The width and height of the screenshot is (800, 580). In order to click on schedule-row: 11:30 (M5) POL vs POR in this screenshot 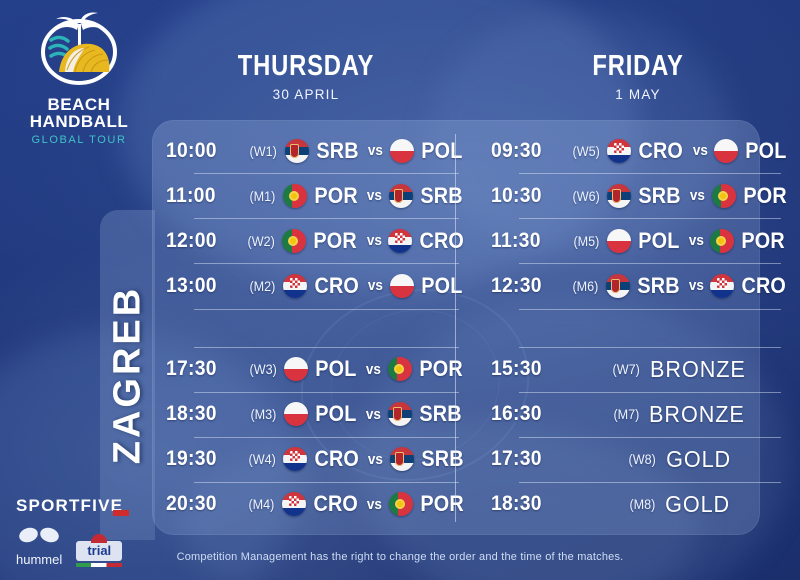, I will do `click(640, 240)`.